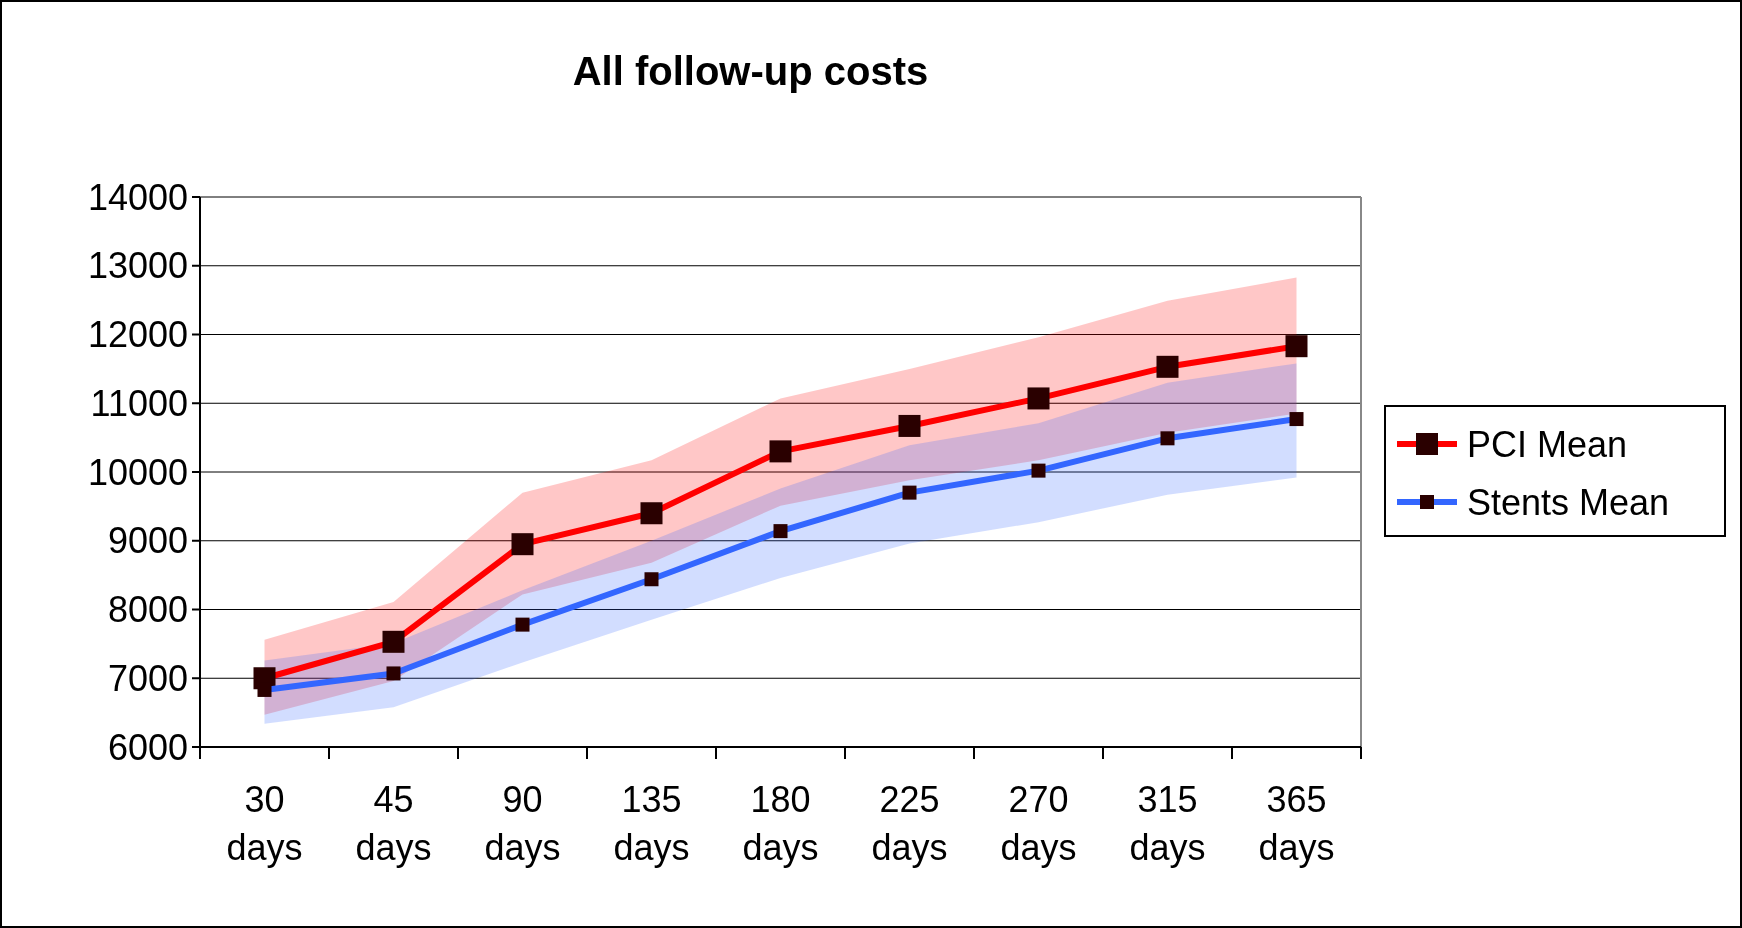  Describe the element at coordinates (780, 823) in the screenshot. I see `x-tick-label: 180 days` at that location.